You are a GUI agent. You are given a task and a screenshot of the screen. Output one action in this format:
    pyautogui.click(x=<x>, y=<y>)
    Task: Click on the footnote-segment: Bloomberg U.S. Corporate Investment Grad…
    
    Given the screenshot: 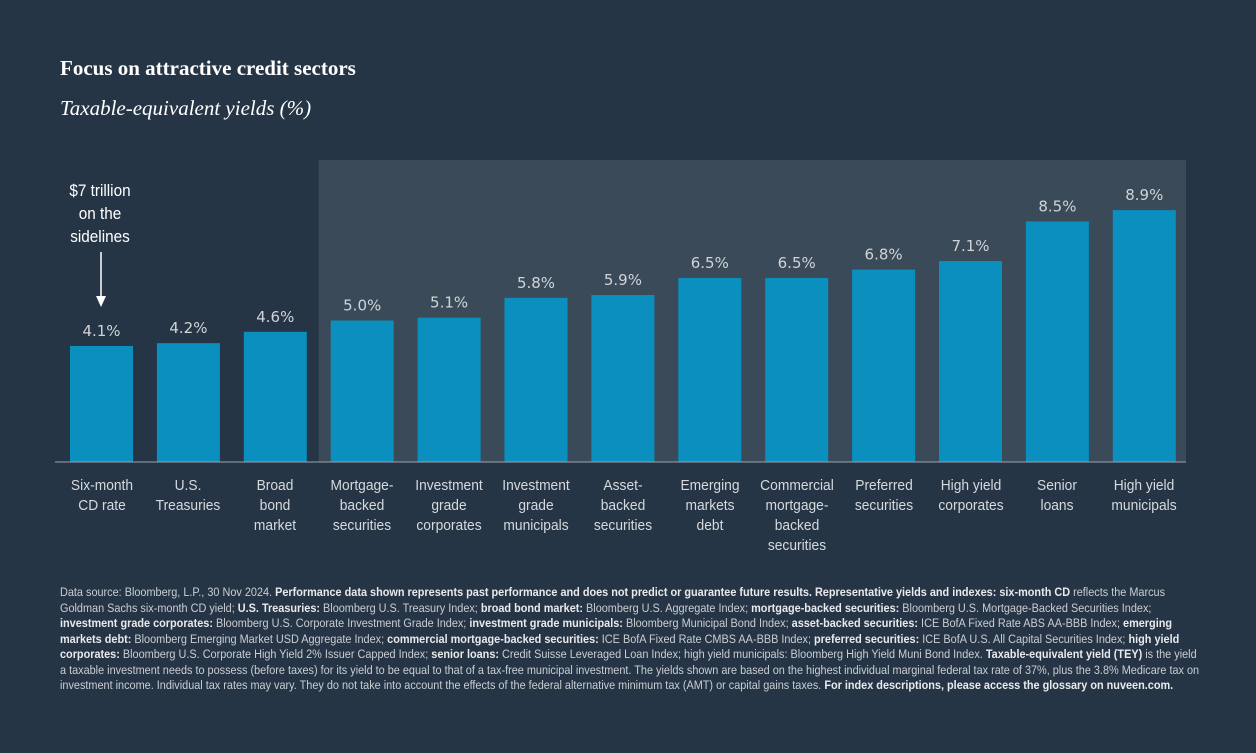 What is the action you would take?
    pyautogui.click(x=341, y=623)
    